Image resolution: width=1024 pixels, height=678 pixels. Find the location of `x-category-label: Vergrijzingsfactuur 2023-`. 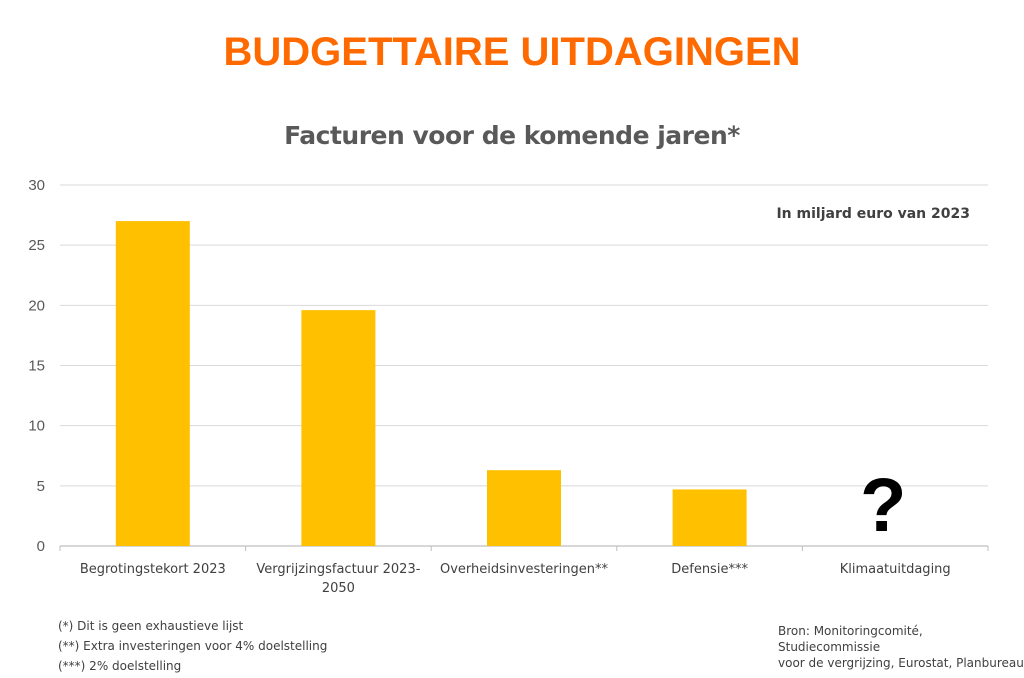

x-category-label: Vergrijzingsfactuur 2023- is located at coordinates (338, 569).